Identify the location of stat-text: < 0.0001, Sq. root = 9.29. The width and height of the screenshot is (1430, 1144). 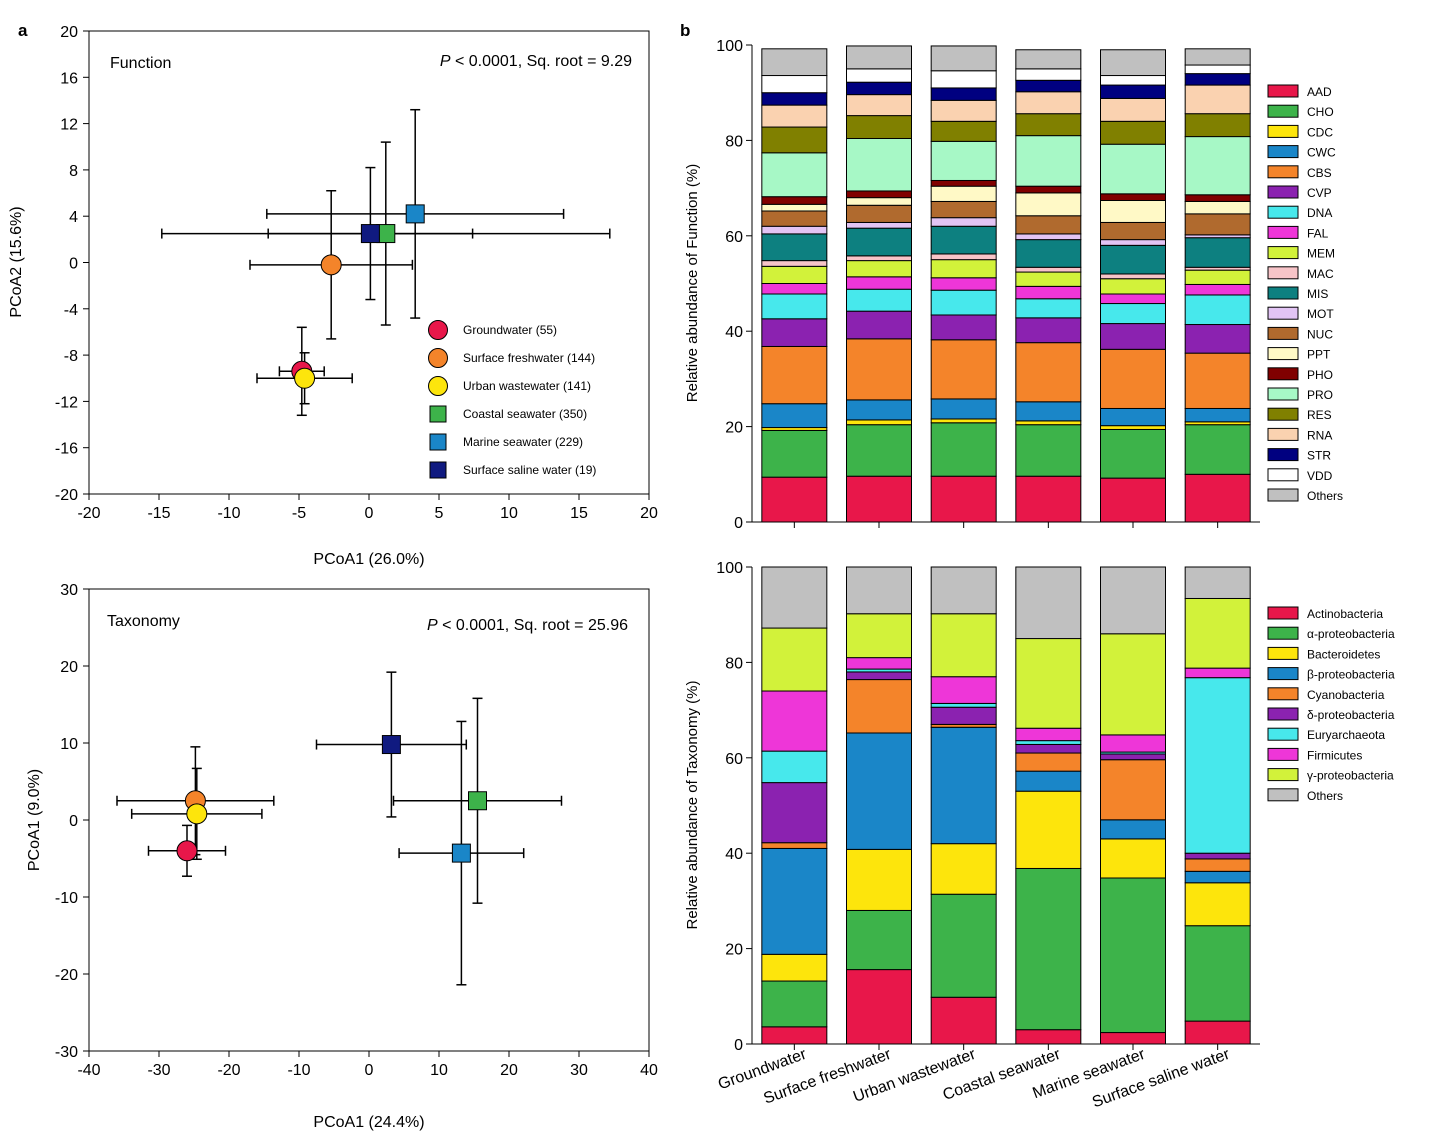
(542, 61).